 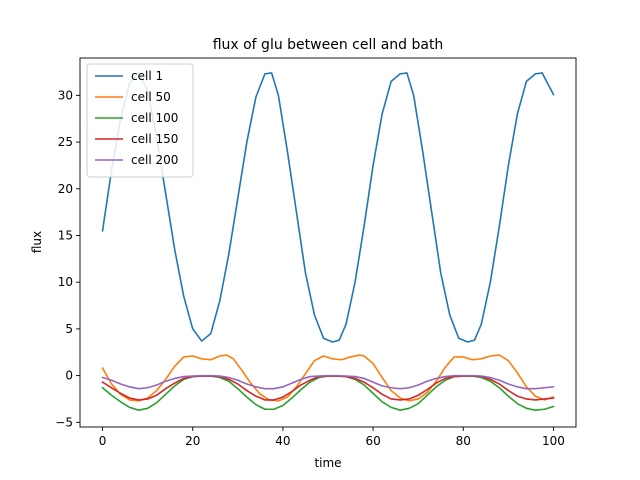 I want to click on legend: cell 1 cell 50 cell 100 cell 150 cell 200, so click(x=140, y=120).